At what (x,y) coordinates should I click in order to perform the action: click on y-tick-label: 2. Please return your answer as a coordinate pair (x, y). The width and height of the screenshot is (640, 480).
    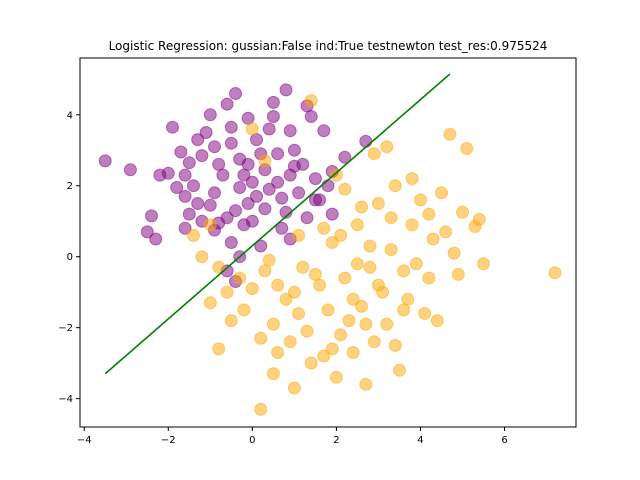
    Looking at the image, I should click on (70, 186).